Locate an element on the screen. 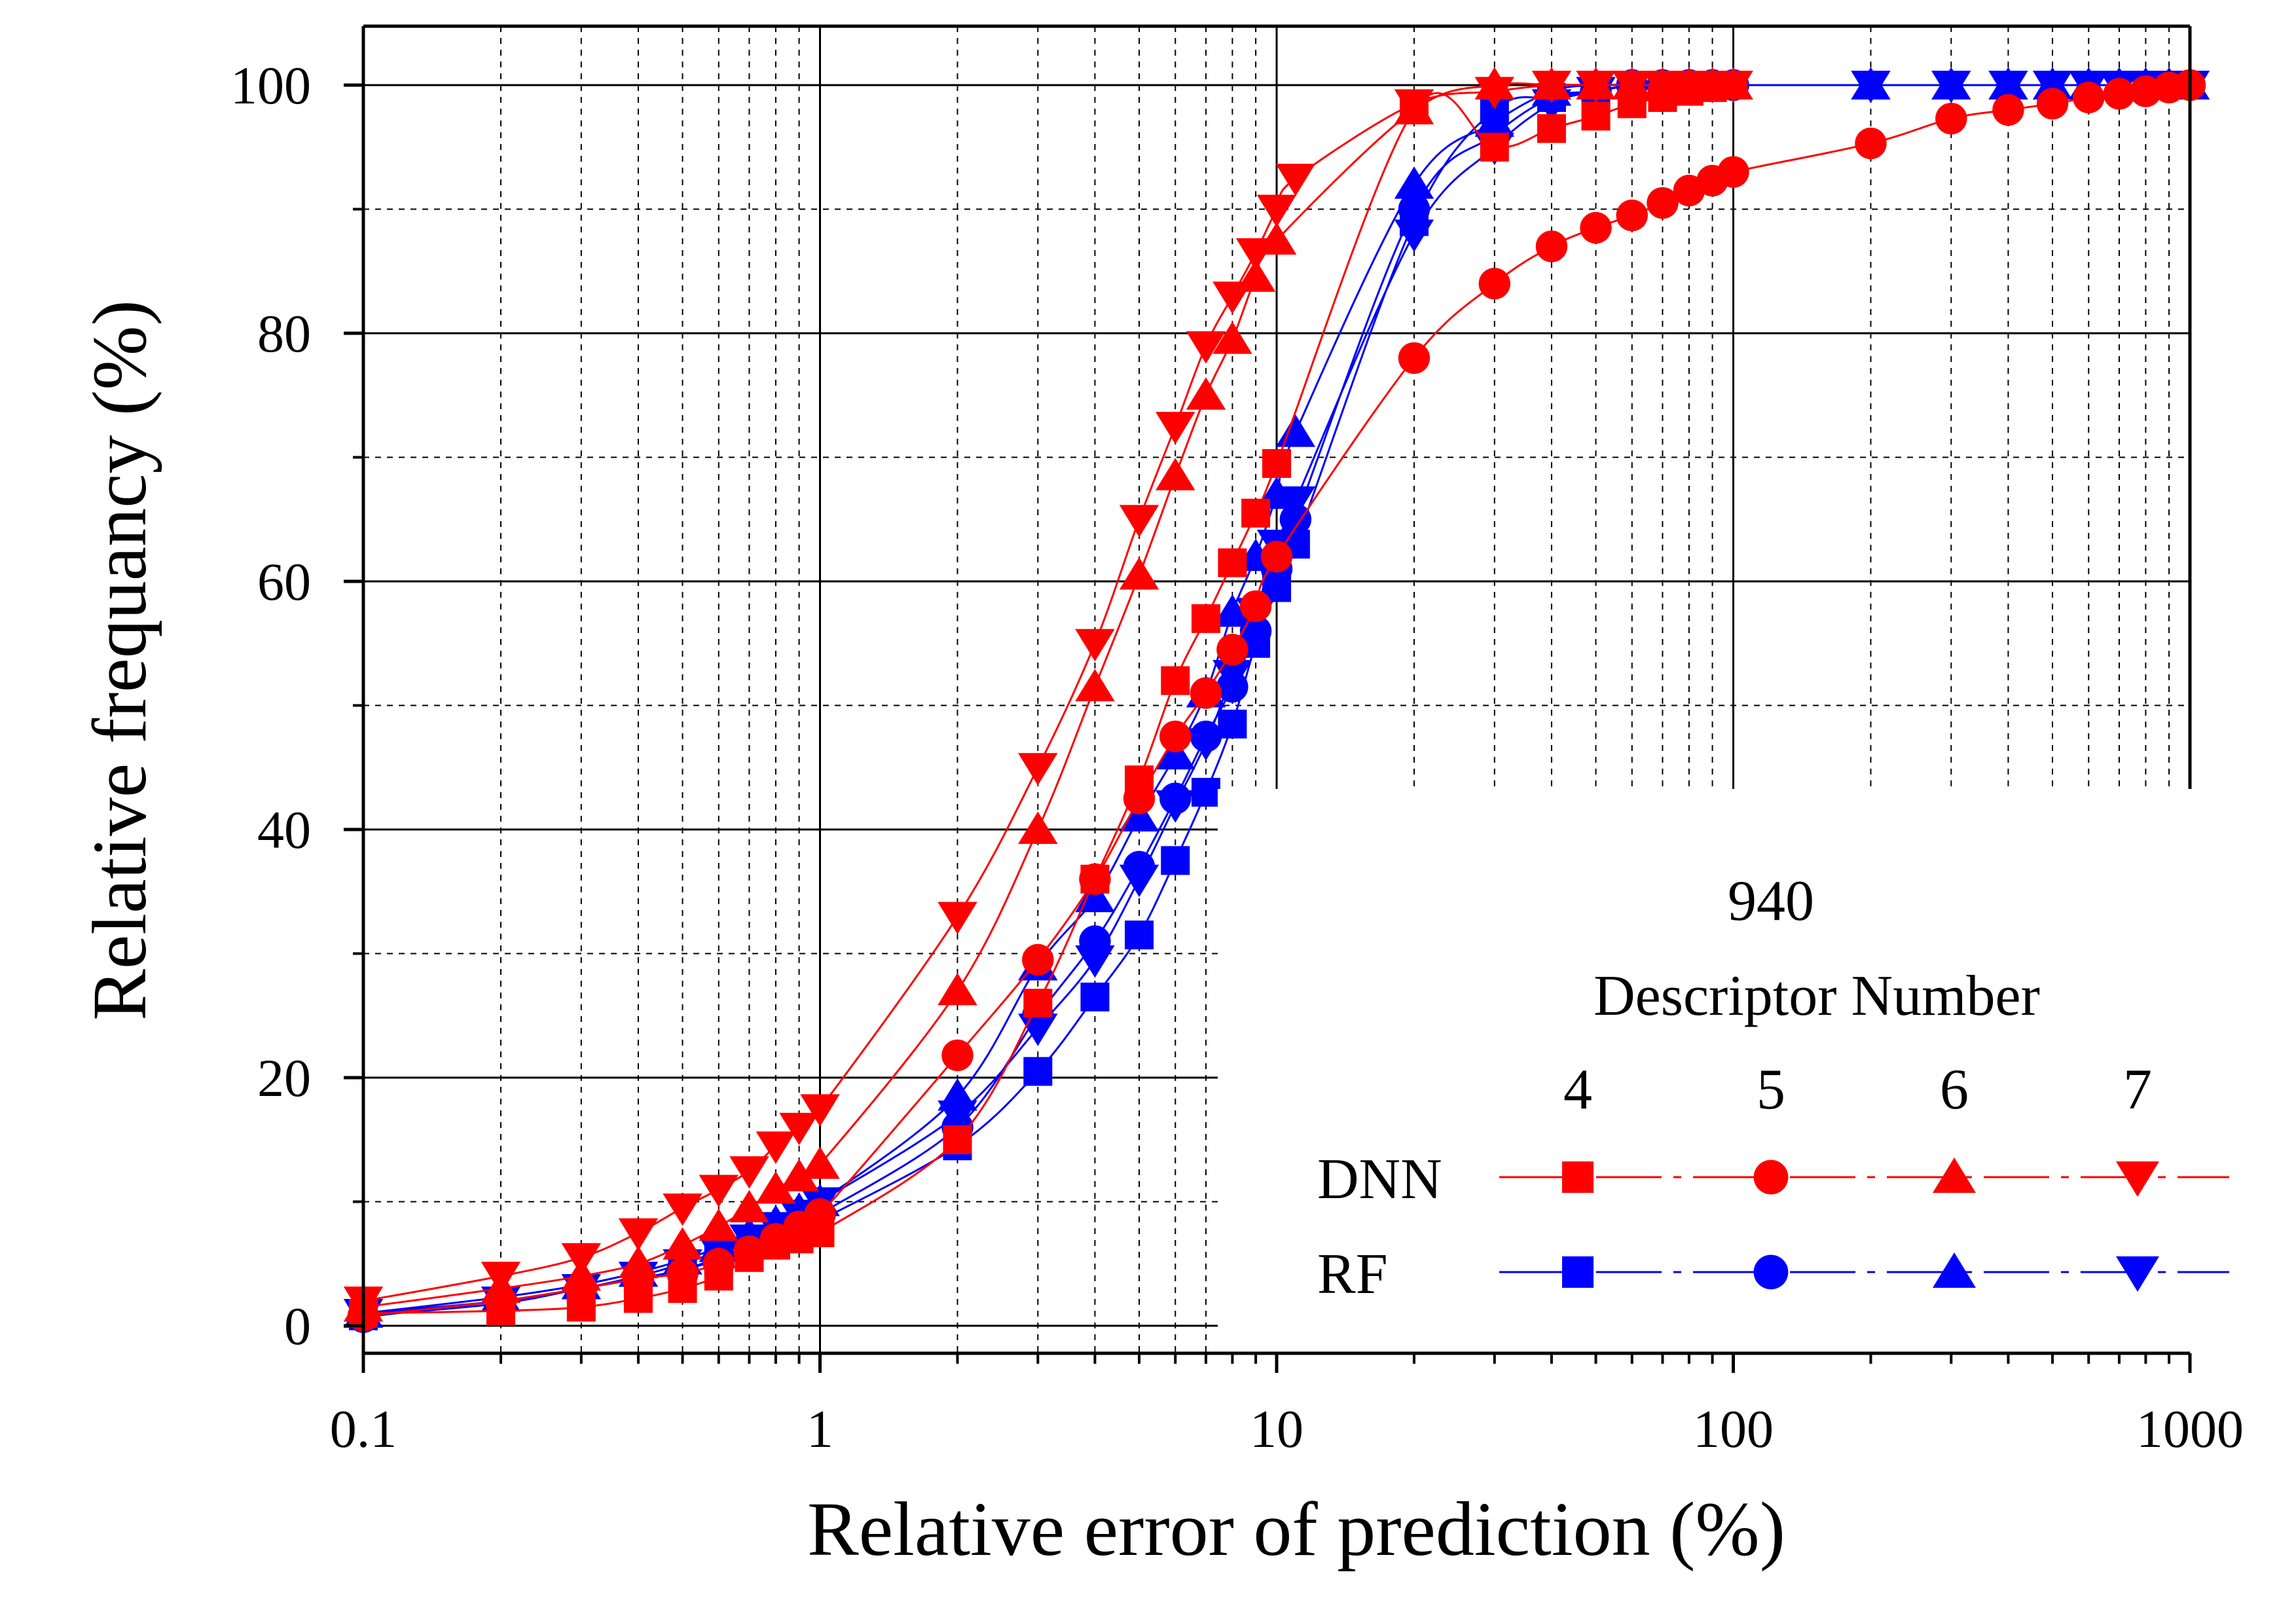 The image size is (2296, 1623). x-tick-label-1: 1 is located at coordinates (820, 1429).